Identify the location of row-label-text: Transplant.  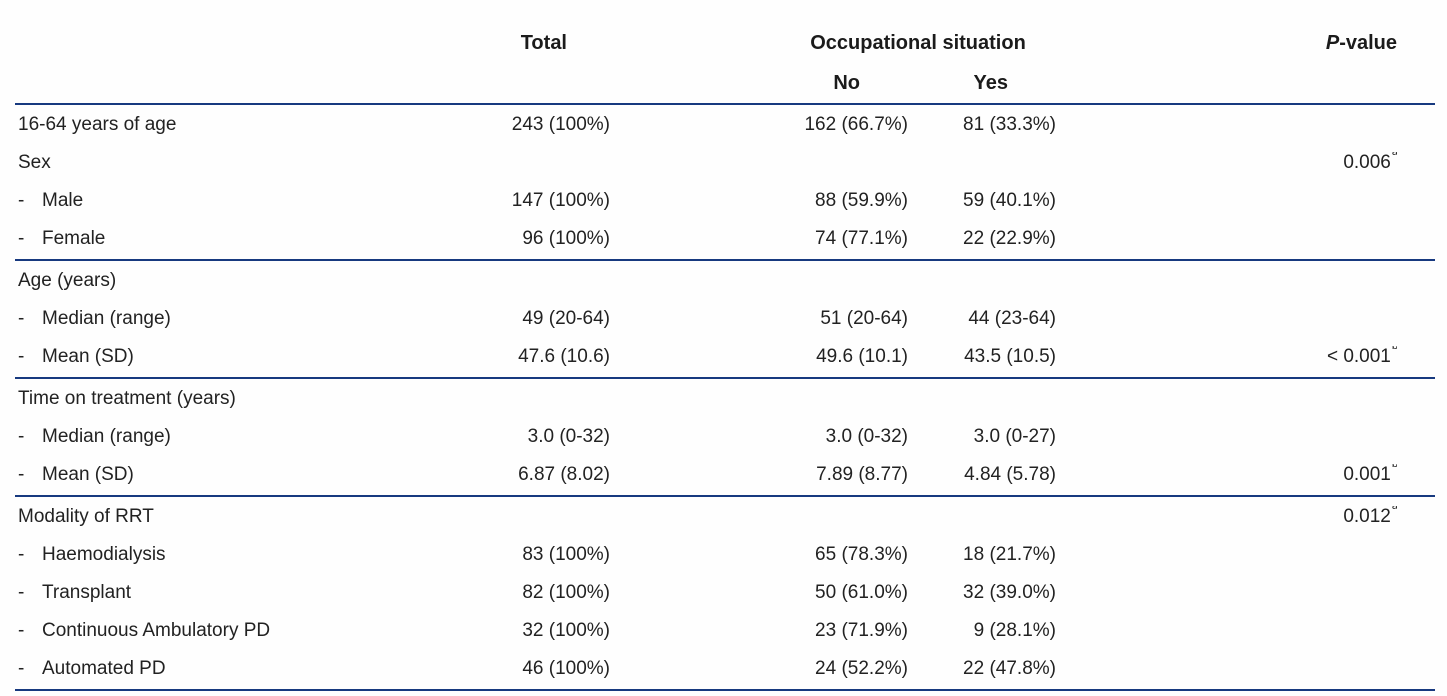
(87, 592).